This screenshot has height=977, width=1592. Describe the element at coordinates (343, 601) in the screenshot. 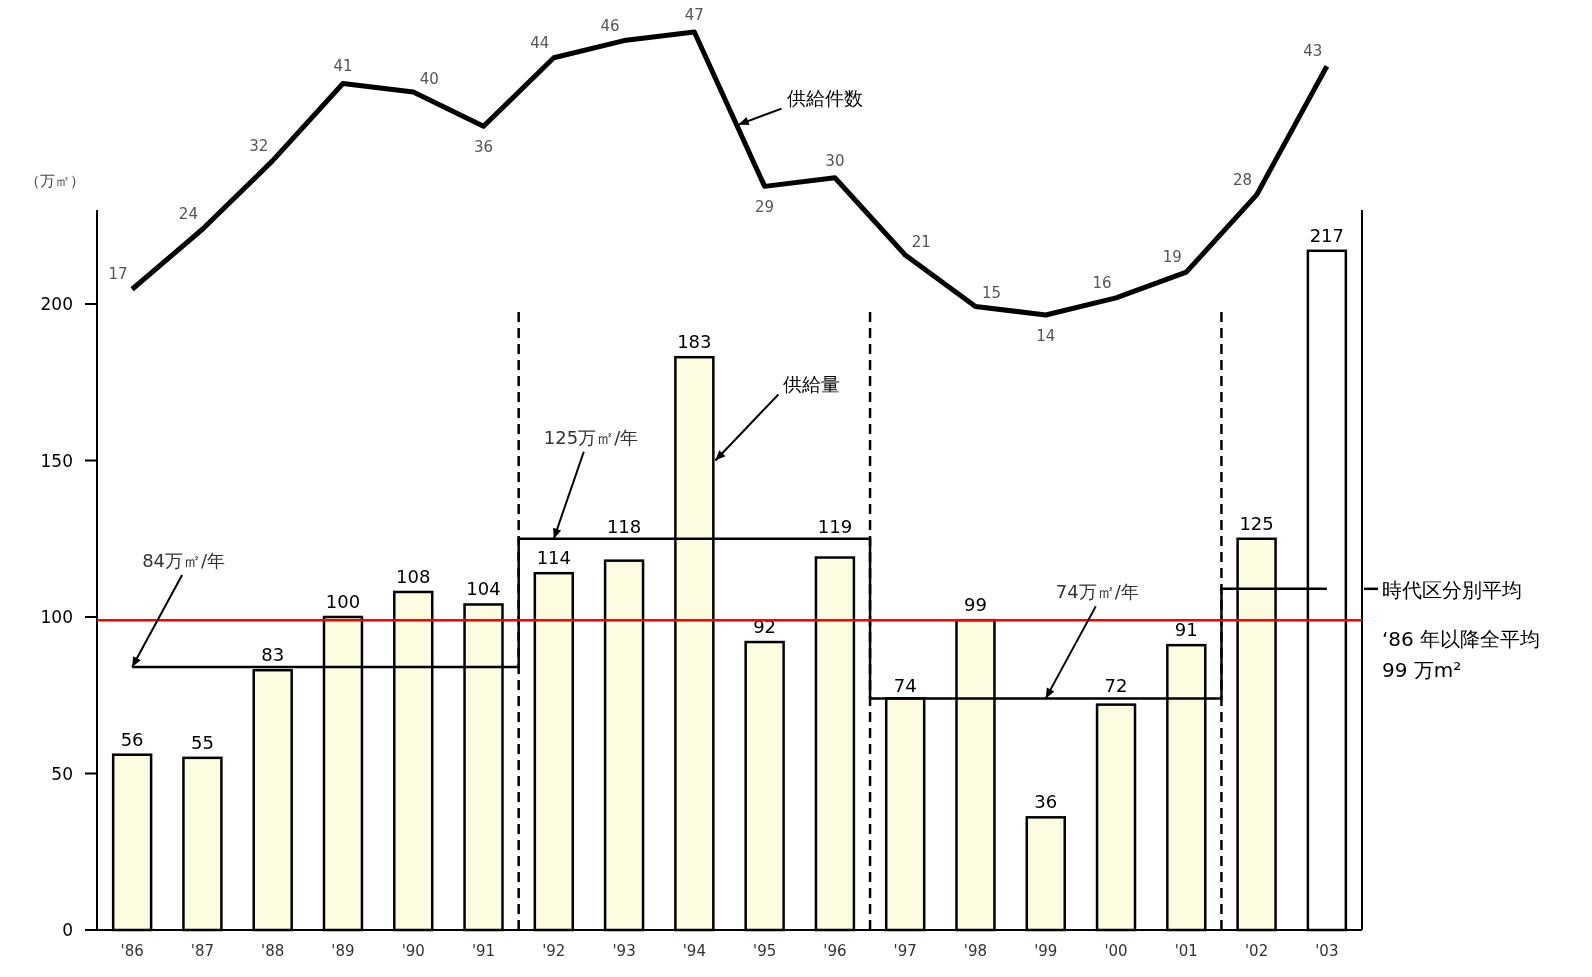

I see `data-label: 100` at that location.